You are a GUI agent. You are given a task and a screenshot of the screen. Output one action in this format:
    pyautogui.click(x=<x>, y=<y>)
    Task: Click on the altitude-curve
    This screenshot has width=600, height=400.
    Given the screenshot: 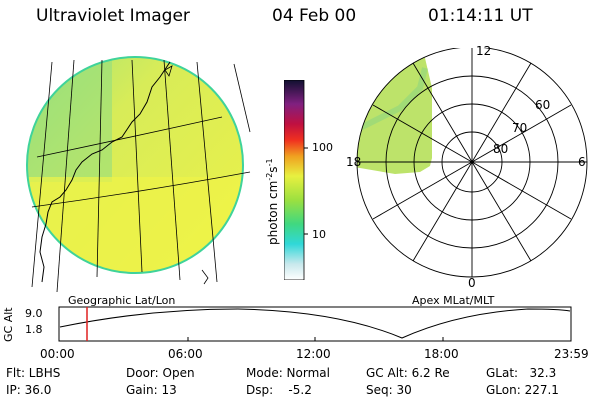 What is the action you would take?
    pyautogui.click(x=315, y=323)
    